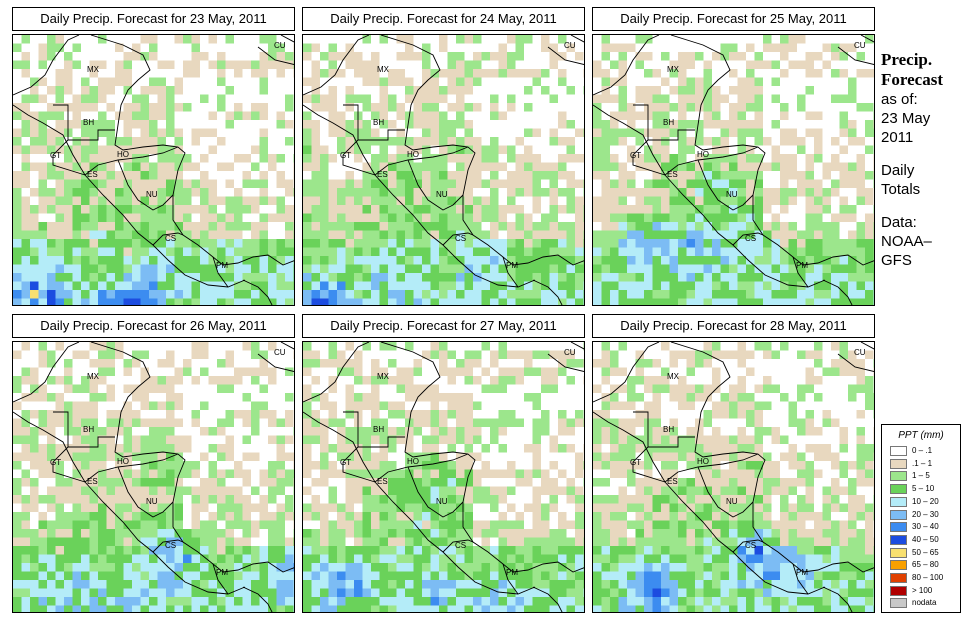 The height and width of the screenshot is (633, 967). What do you see at coordinates (896, 260) in the screenshot?
I see `sidebar-data-line3: GFS` at bounding box center [896, 260].